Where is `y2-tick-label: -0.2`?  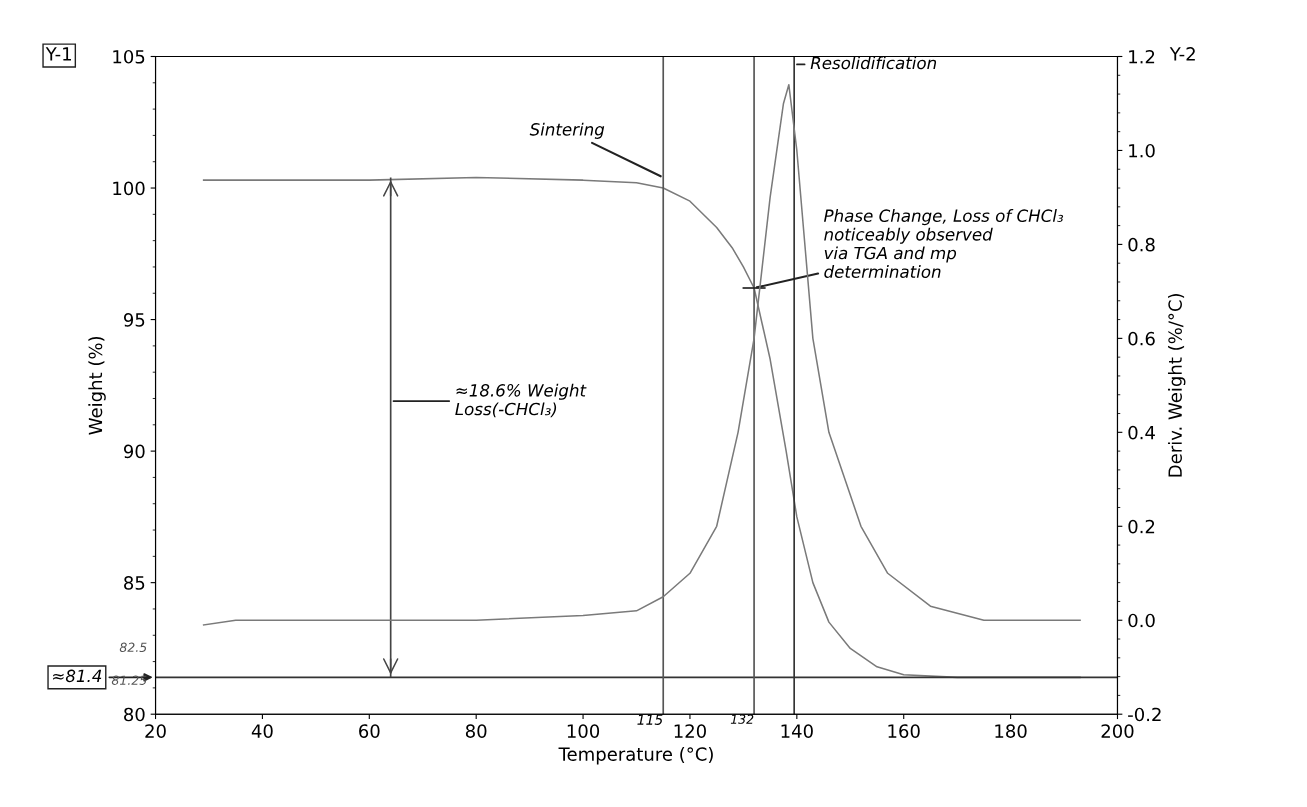 y2-tick-label: -0.2 is located at coordinates (1144, 714).